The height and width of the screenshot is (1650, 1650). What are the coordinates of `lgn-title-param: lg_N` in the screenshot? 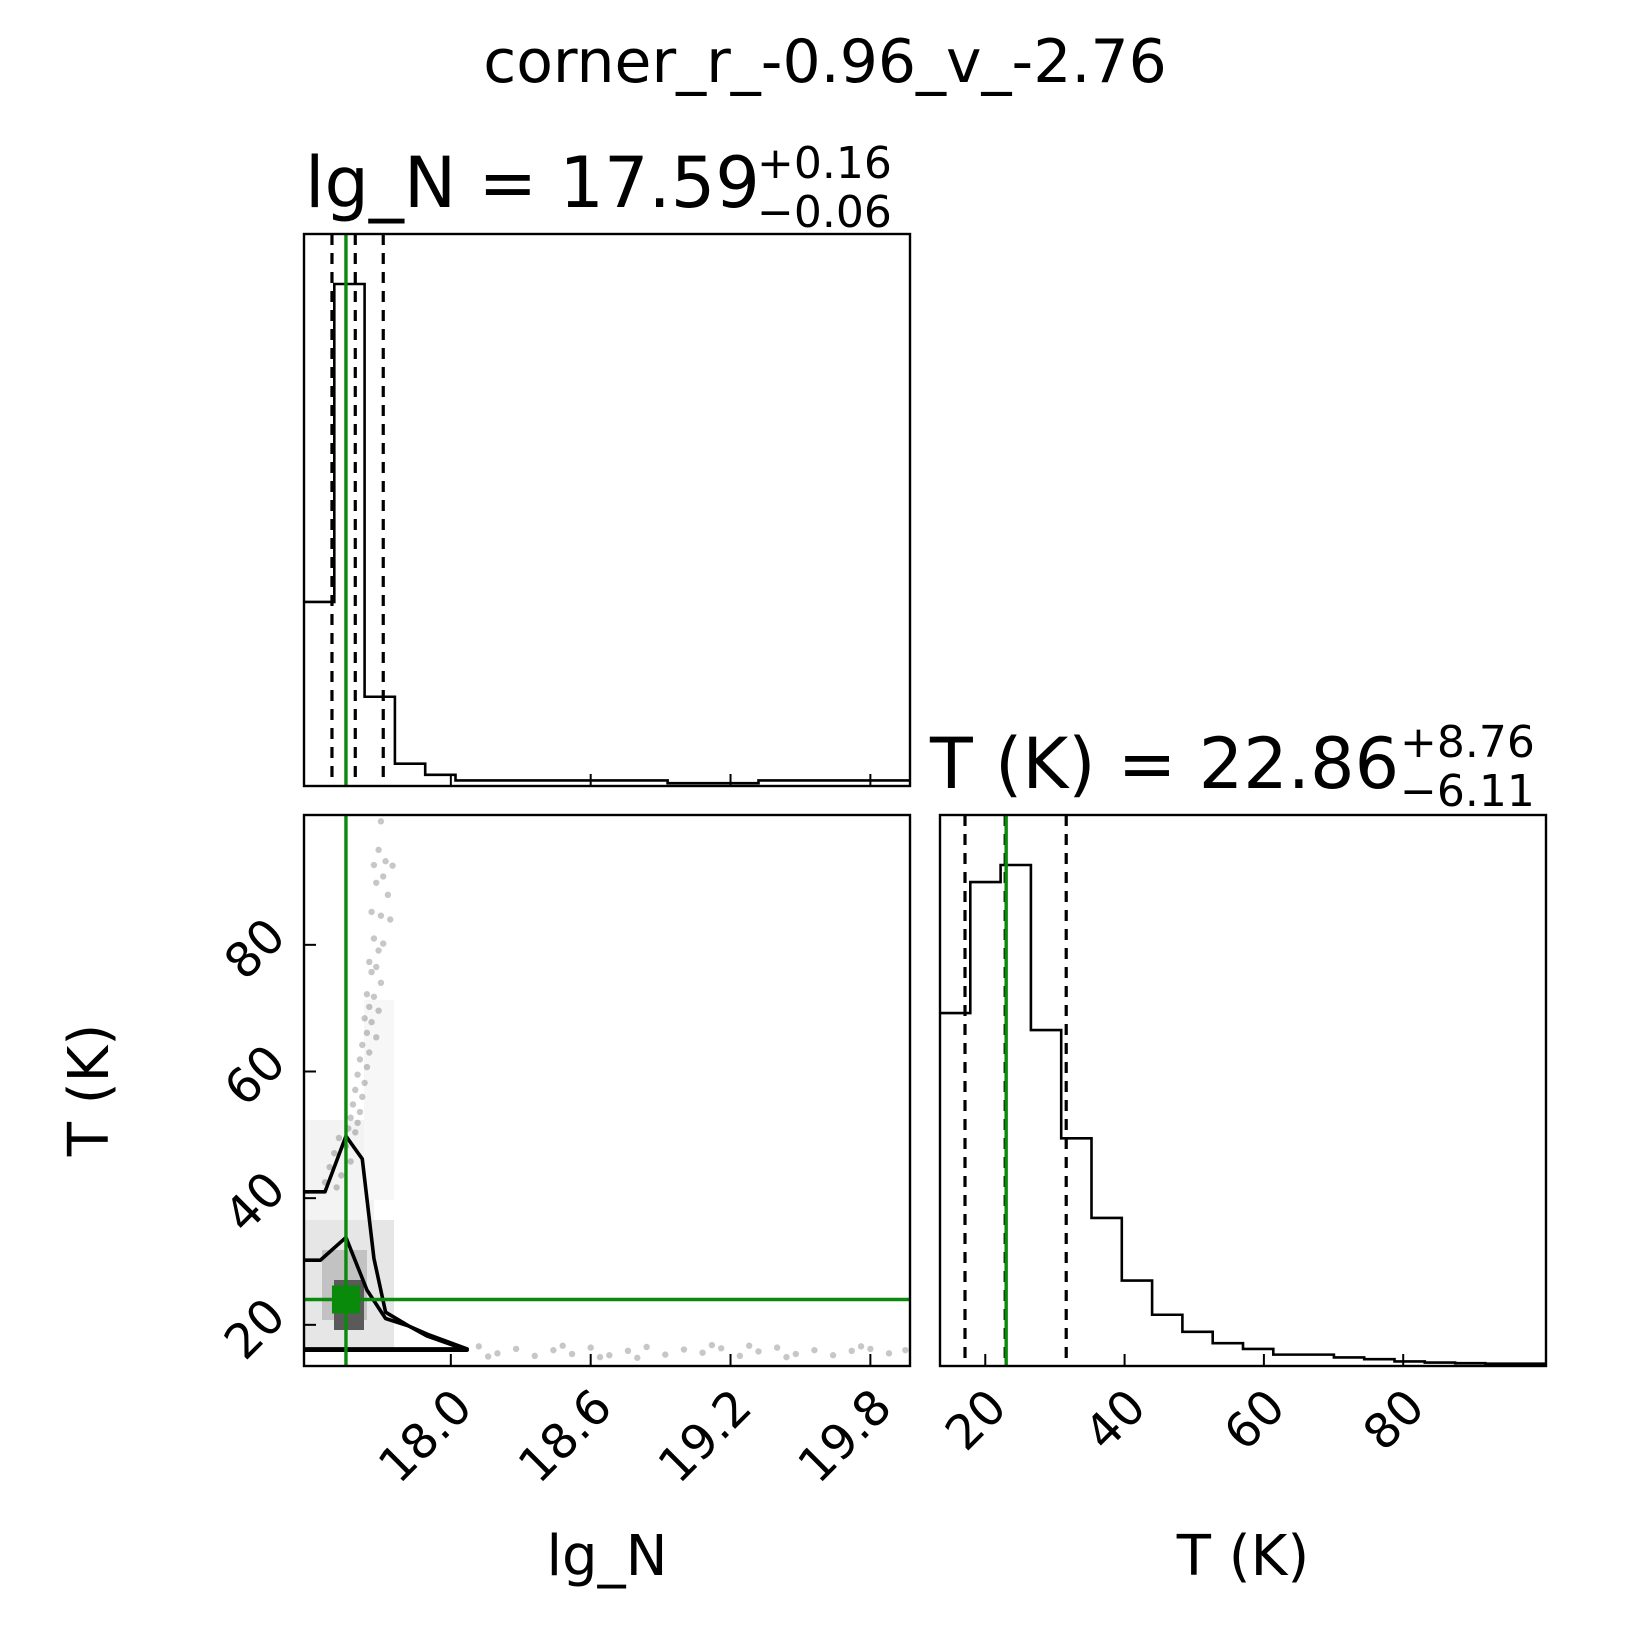 It's located at (380, 183).